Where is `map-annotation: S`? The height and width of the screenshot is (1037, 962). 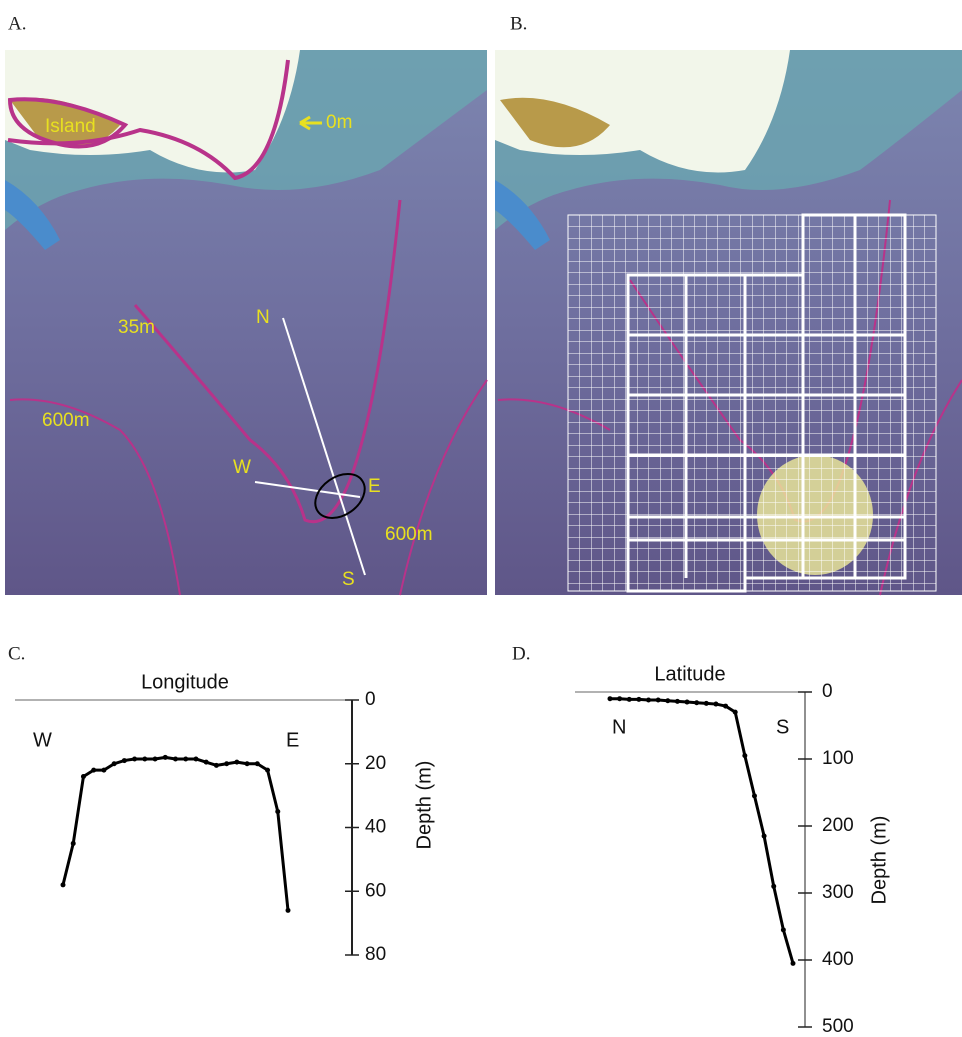 map-annotation: S is located at coordinates (348, 579).